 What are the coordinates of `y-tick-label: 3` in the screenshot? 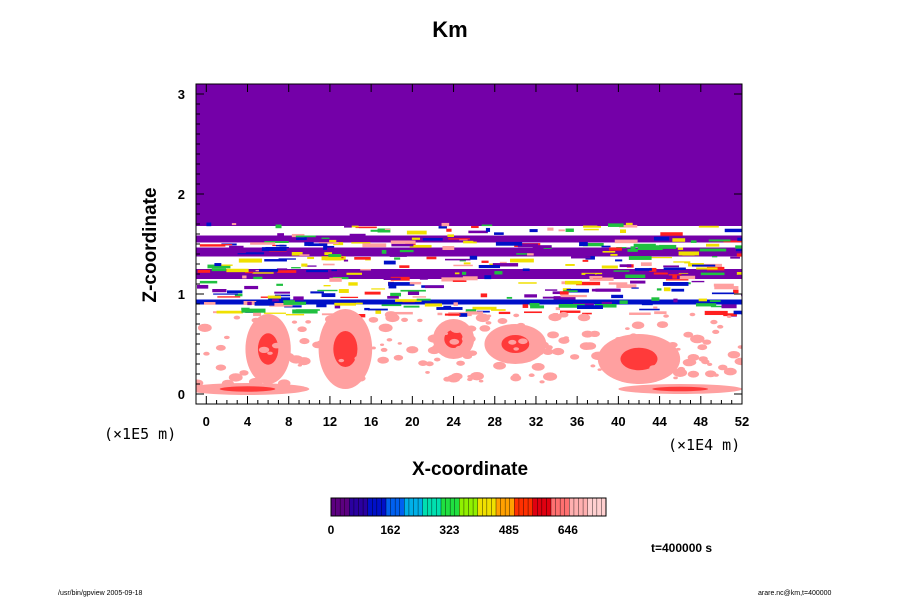 It's located at (181, 94).